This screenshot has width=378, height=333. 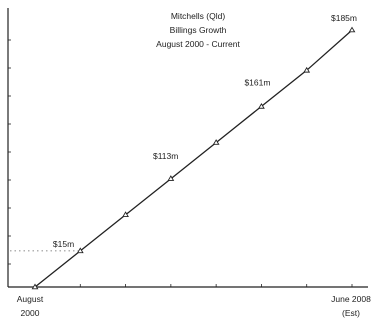 I want to click on data-label: $161m, so click(x=257, y=82).